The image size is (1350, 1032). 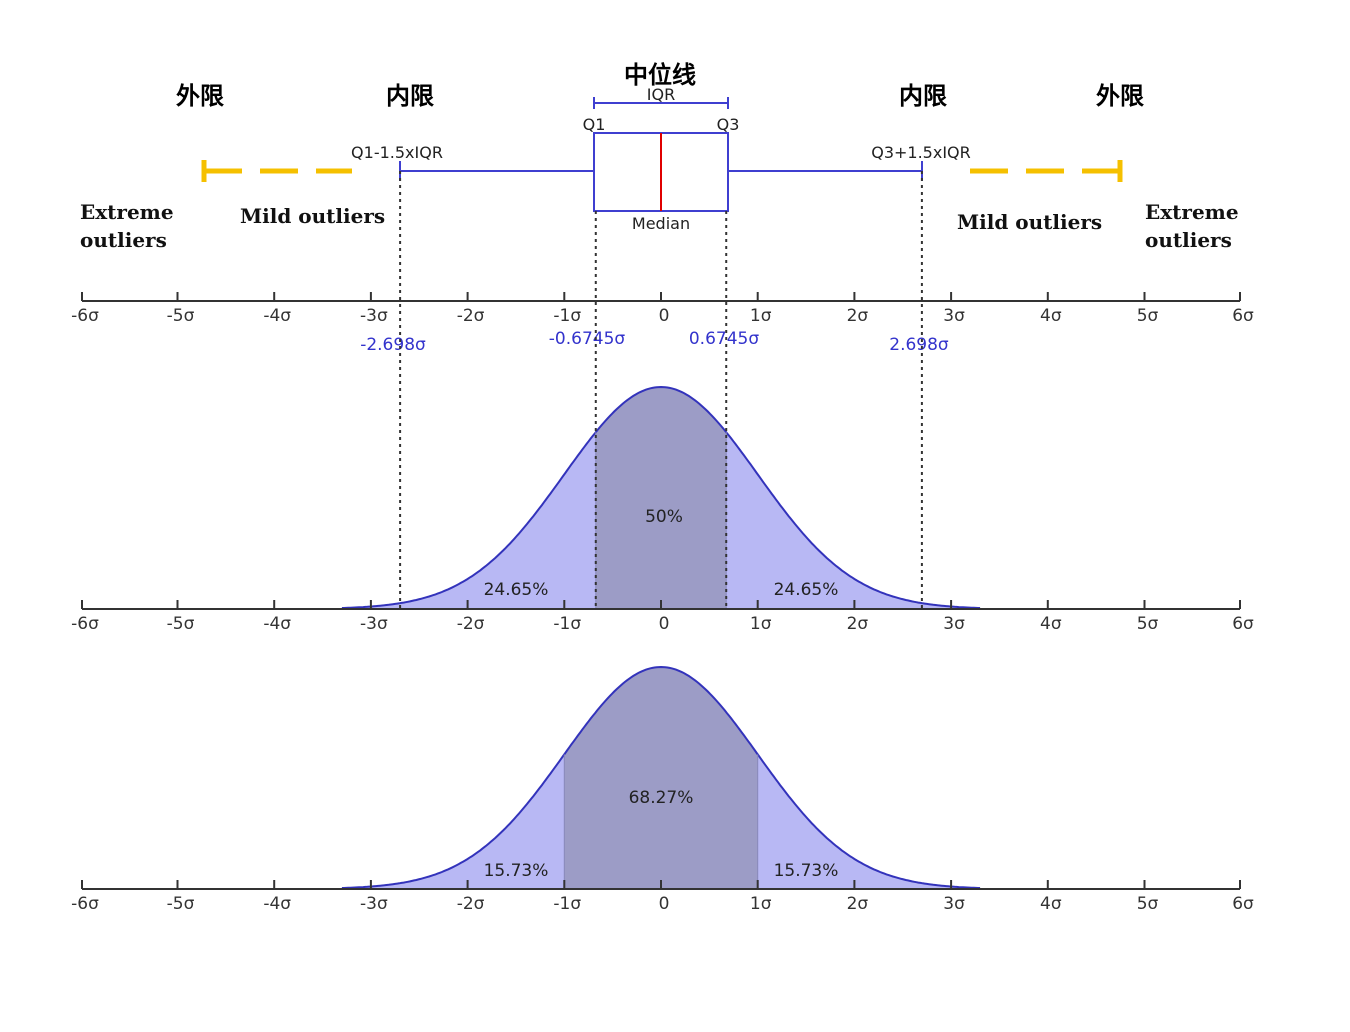 What do you see at coordinates (1046, 171) in the screenshot?
I see `right-outer-fence` at bounding box center [1046, 171].